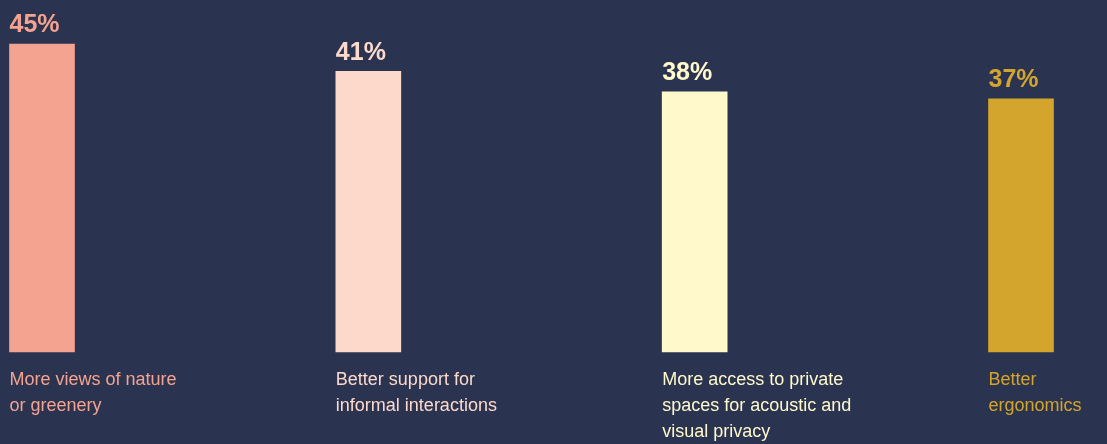 This screenshot has width=1107, height=444. Describe the element at coordinates (757, 404) in the screenshot. I see `x-tick-label: More access to private spaces for acoustic and visual privacy` at that location.